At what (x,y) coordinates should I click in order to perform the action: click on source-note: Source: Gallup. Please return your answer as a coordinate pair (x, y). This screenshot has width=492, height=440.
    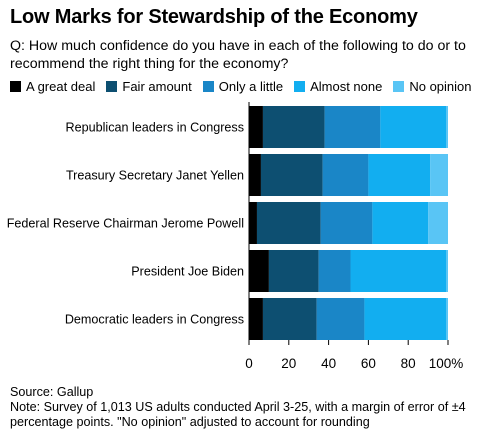
    Looking at the image, I should click on (52, 392).